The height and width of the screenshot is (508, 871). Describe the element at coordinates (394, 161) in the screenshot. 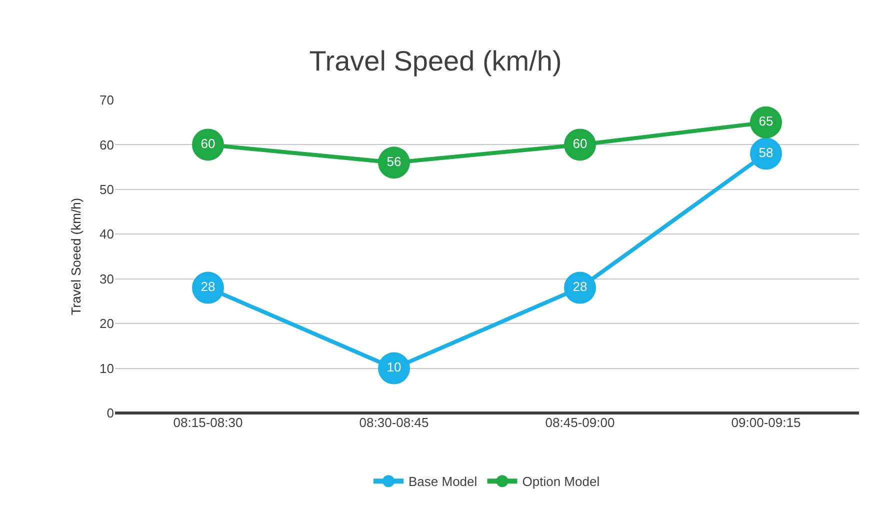

I see `data-label: 56` at that location.